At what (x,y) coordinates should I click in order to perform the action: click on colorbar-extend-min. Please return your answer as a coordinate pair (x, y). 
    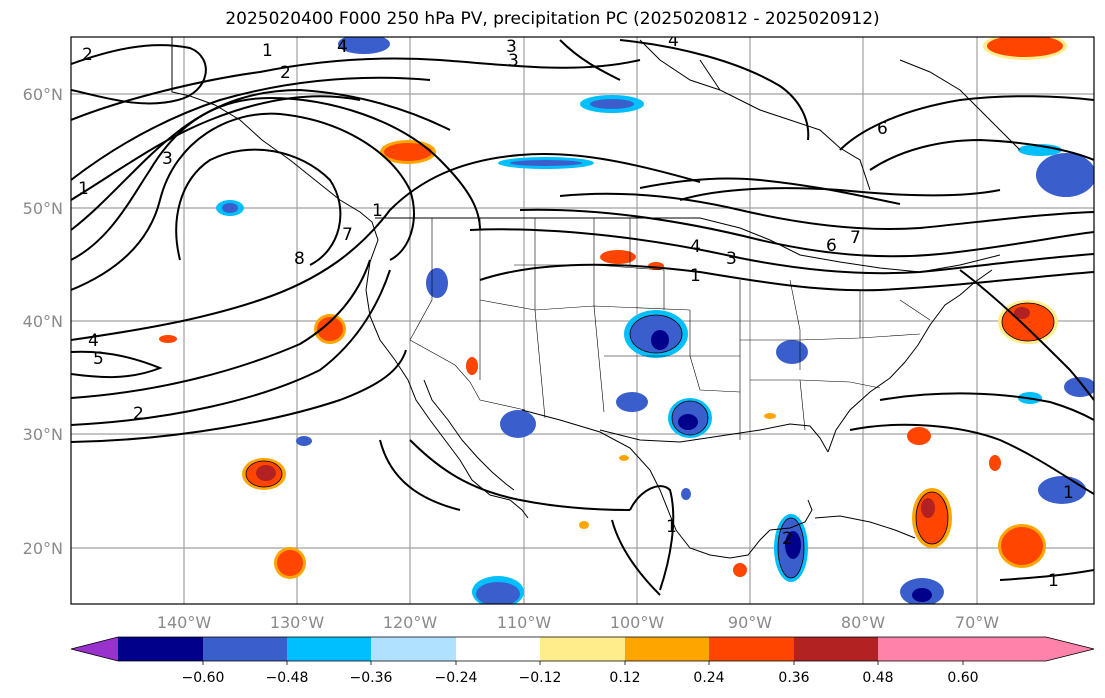
    Looking at the image, I should click on (94, 649).